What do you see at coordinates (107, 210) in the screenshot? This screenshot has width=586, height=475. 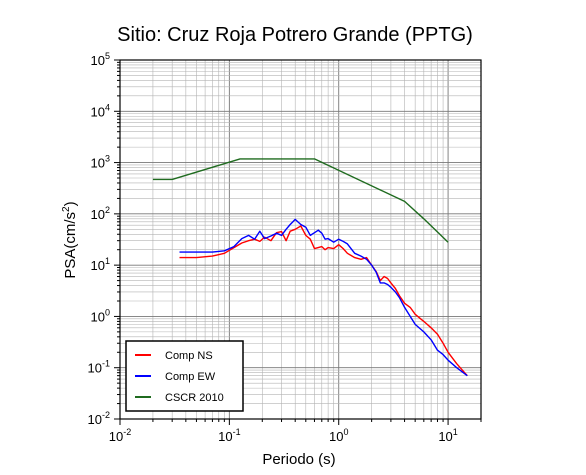 I see `y-tick-exp: 2` at bounding box center [107, 210].